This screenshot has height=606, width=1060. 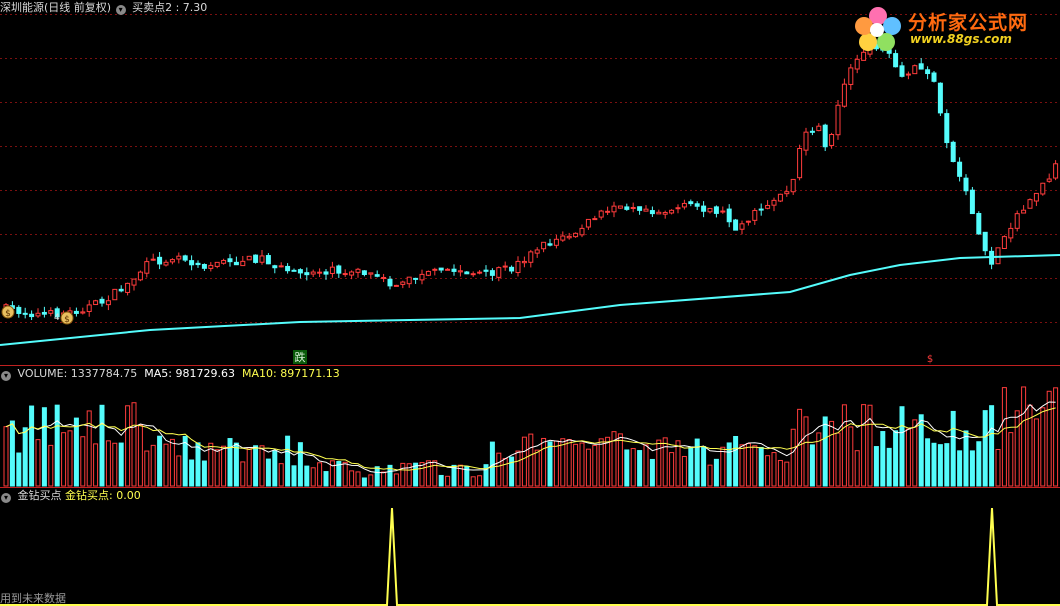 What do you see at coordinates (158, 373) in the screenshot?
I see `ma5-label: MA5:` at bounding box center [158, 373].